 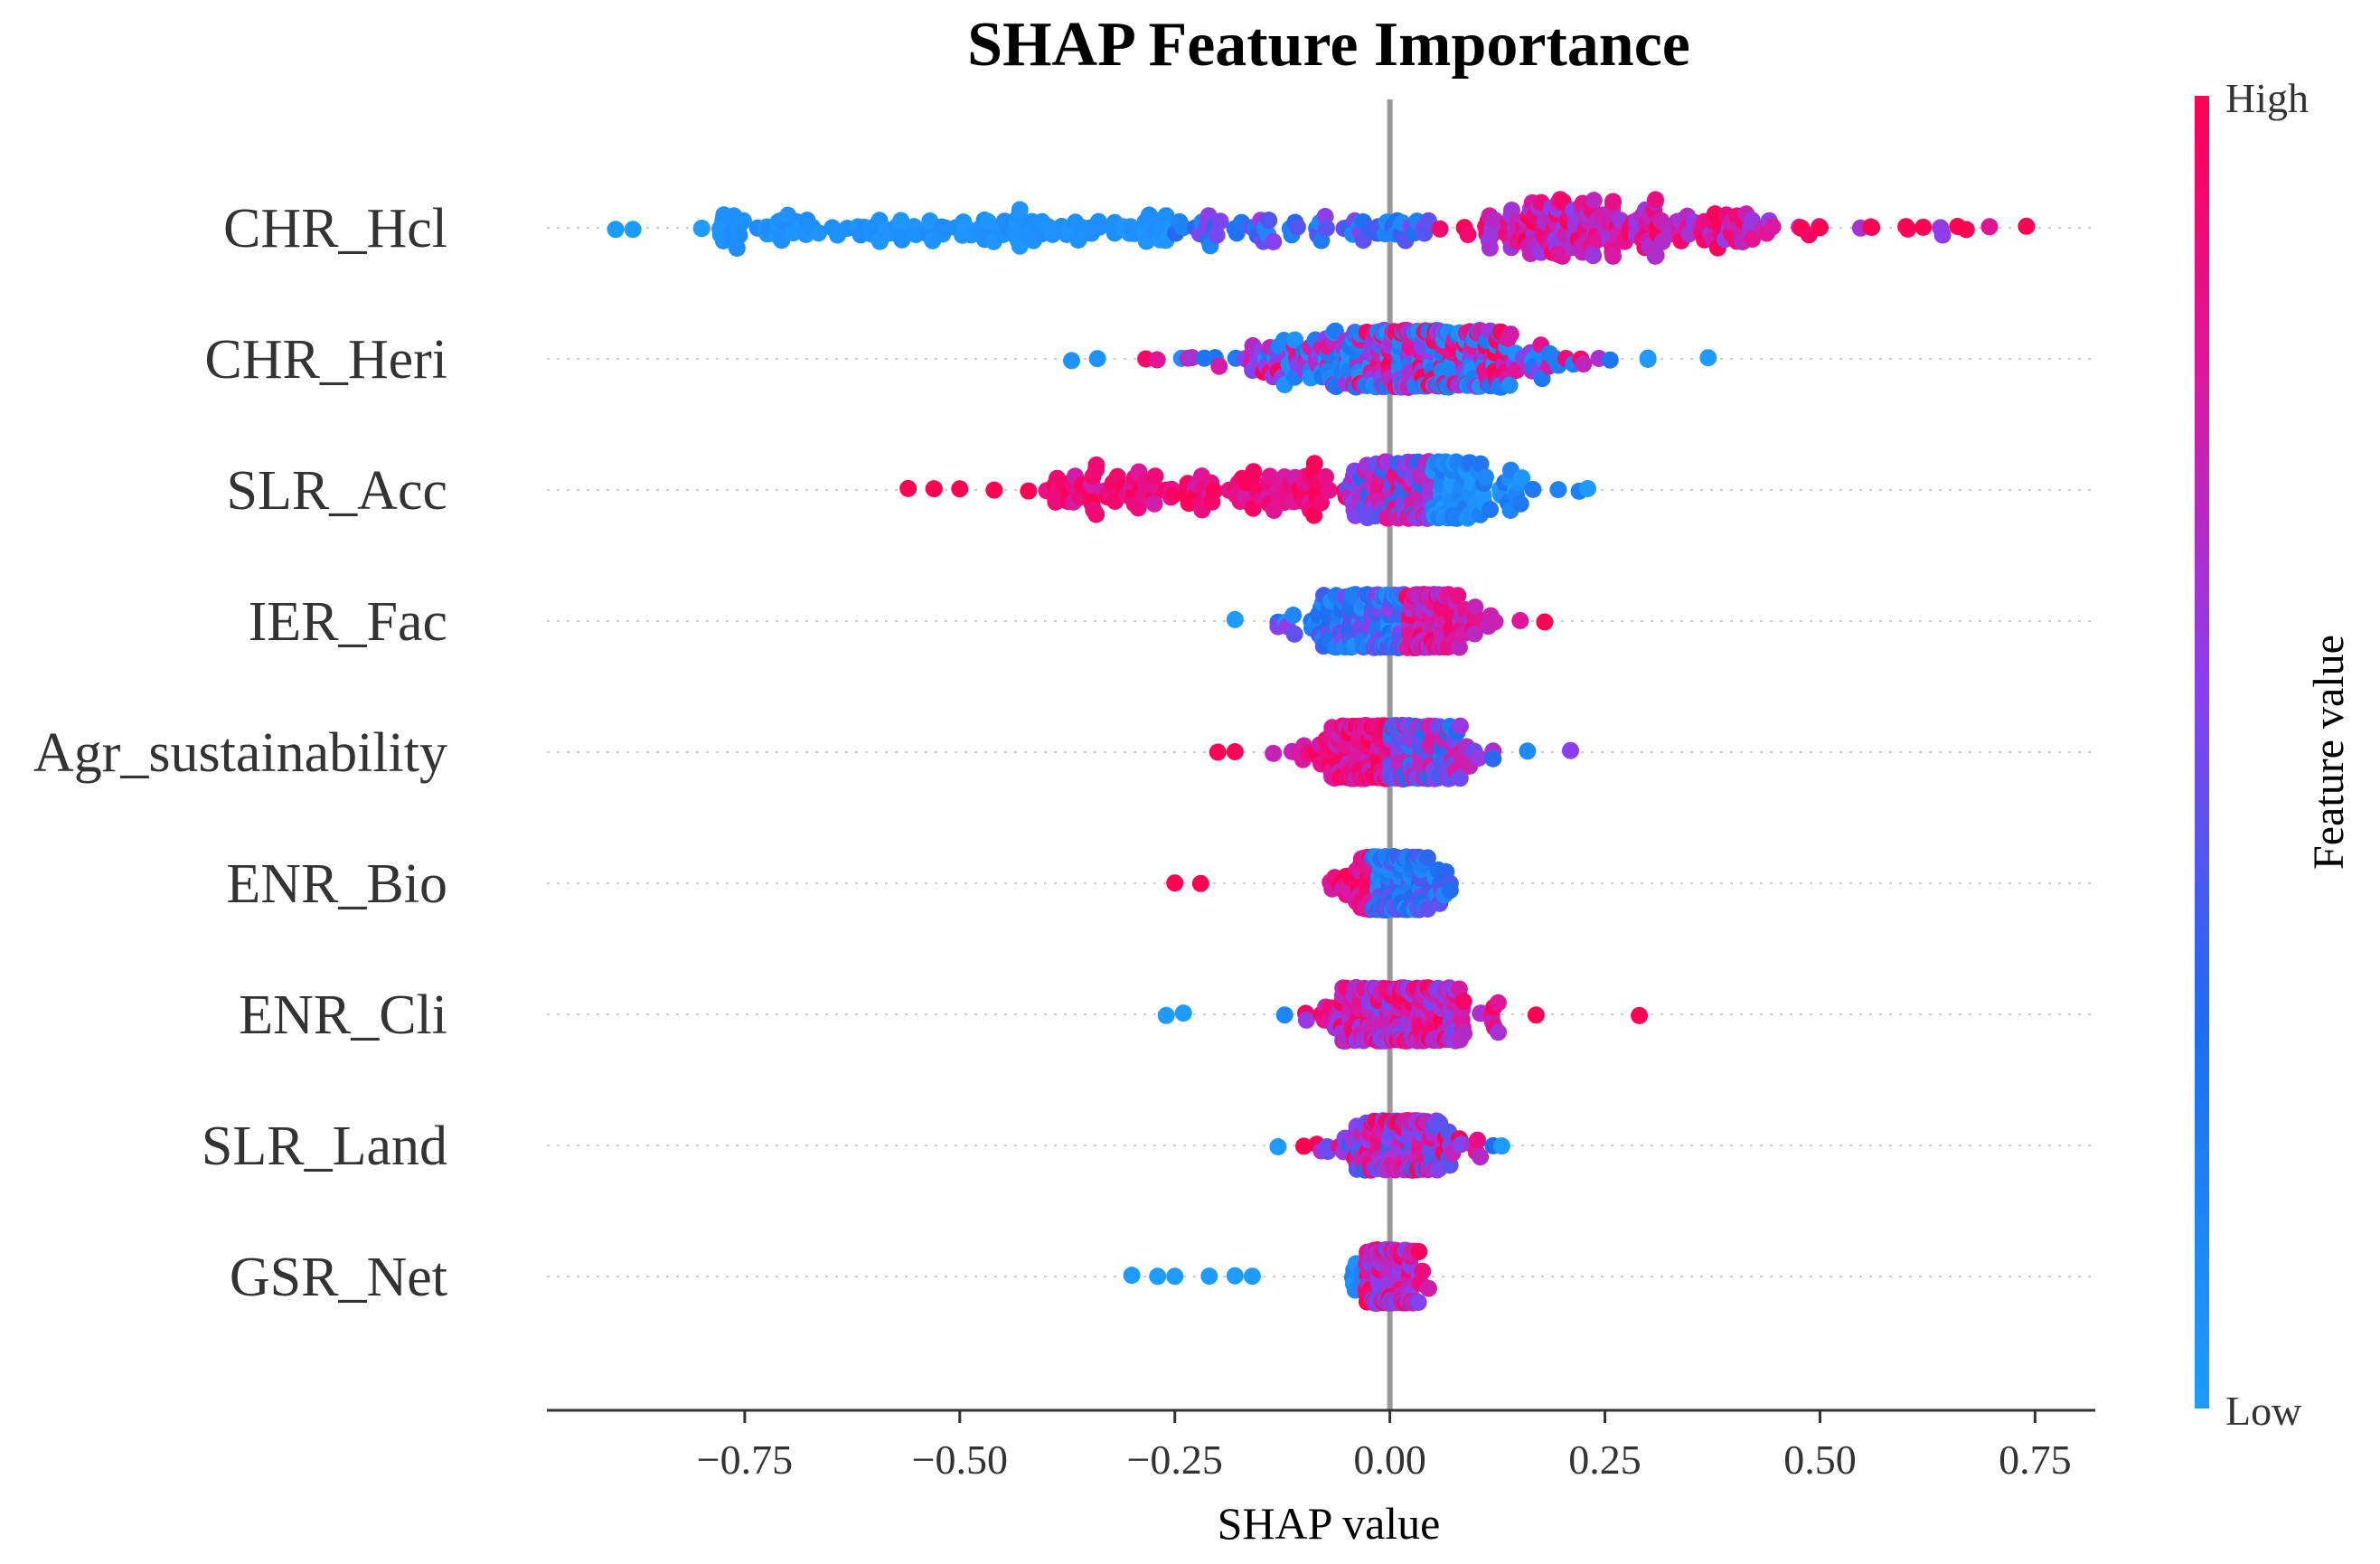 What do you see at coordinates (2263, 1411) in the screenshot?
I see `colorbar-low-label: Low` at bounding box center [2263, 1411].